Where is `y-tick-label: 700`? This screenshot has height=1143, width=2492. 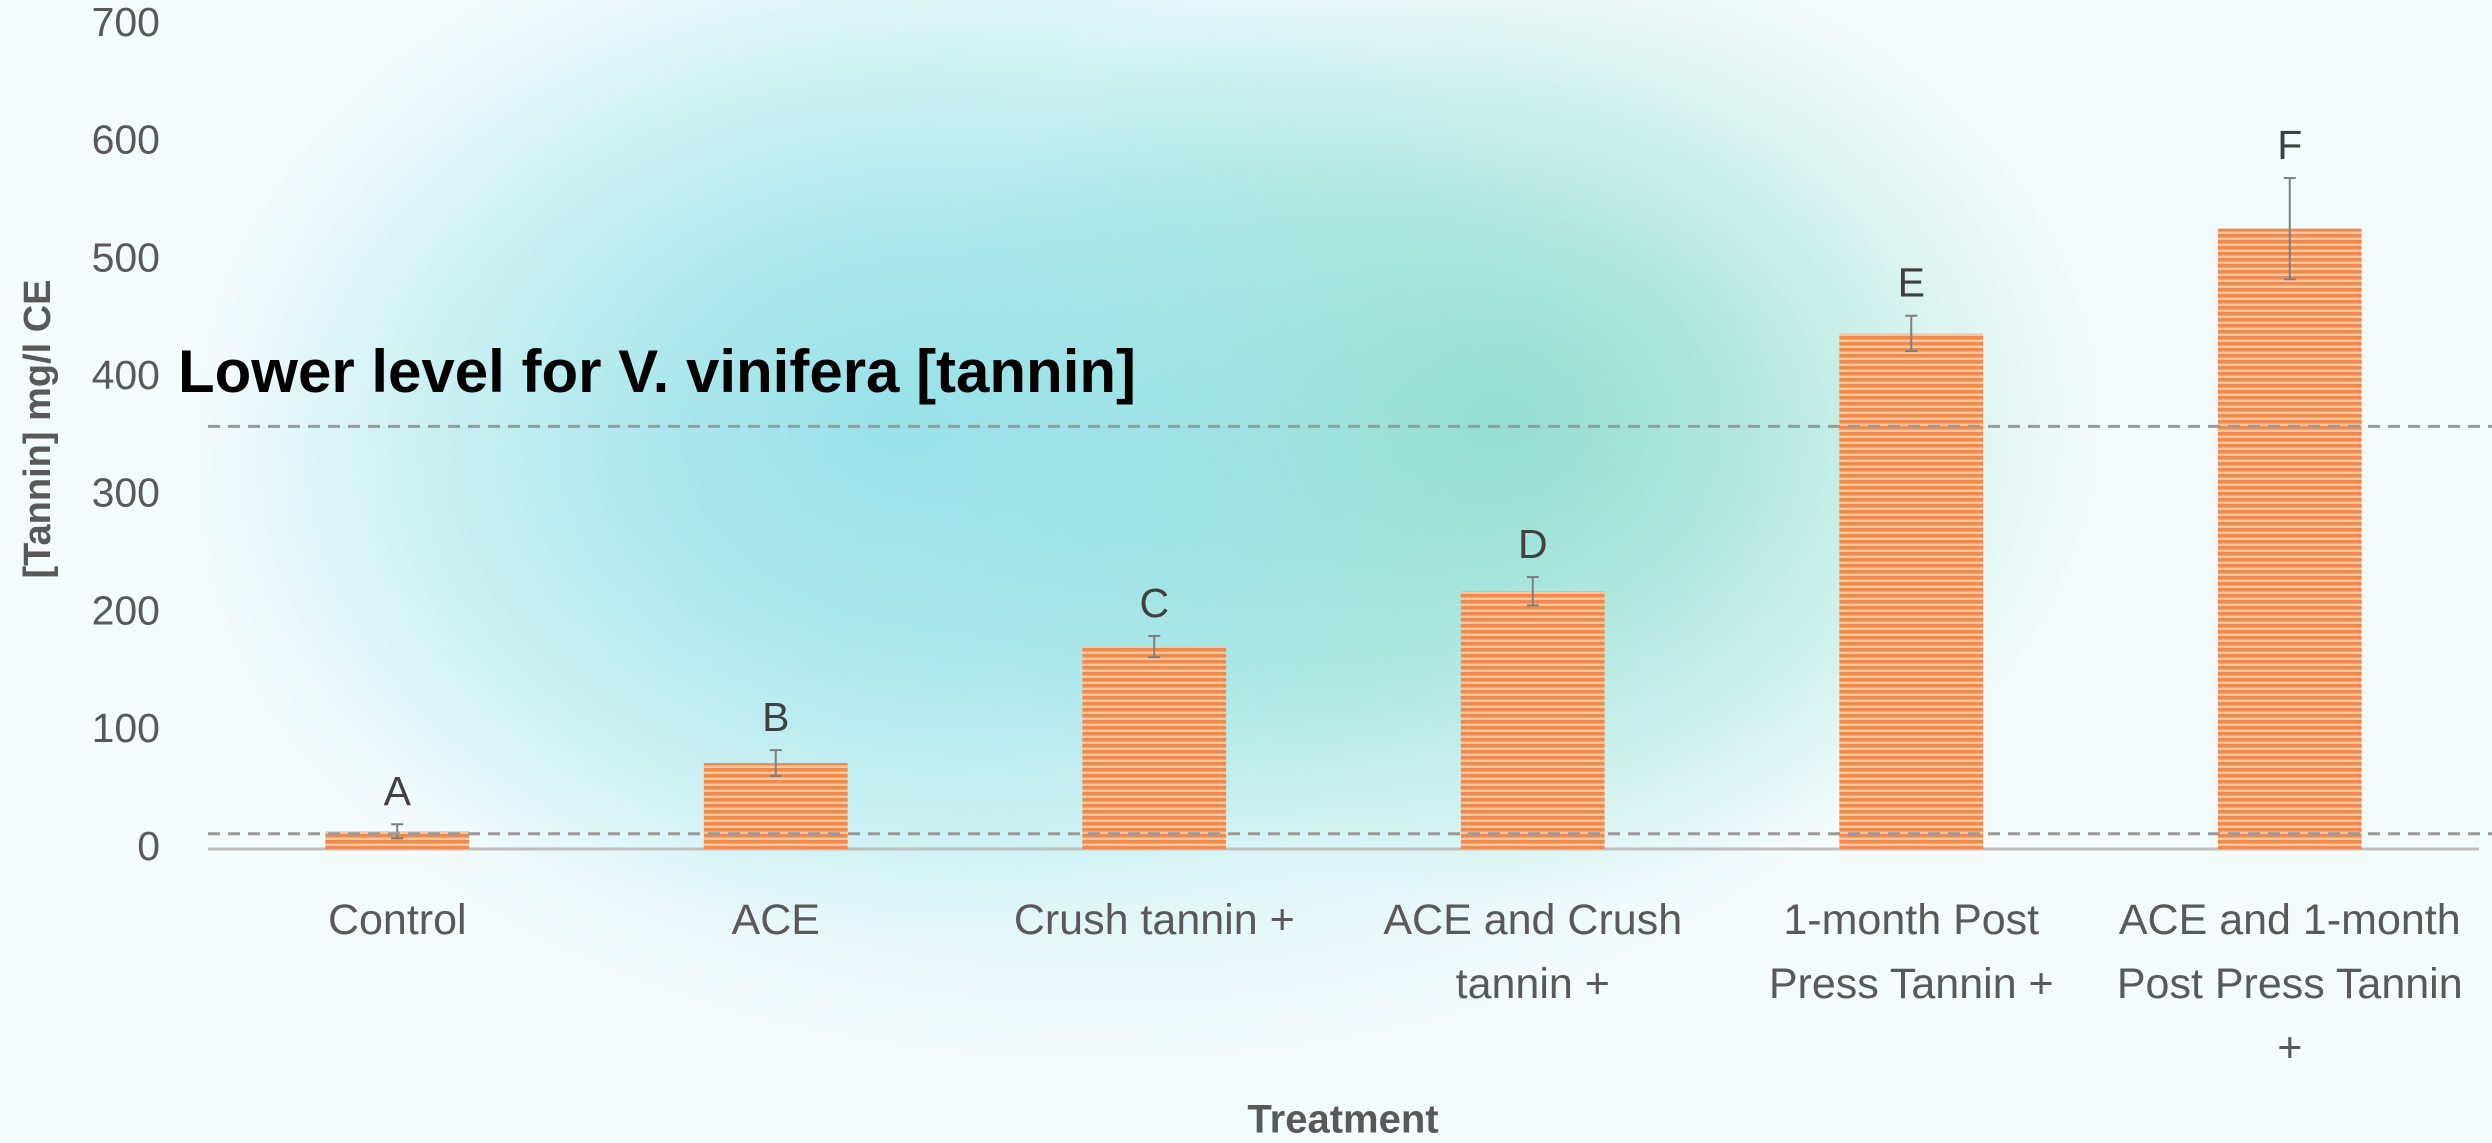 y-tick-label: 700 is located at coordinates (126, 22).